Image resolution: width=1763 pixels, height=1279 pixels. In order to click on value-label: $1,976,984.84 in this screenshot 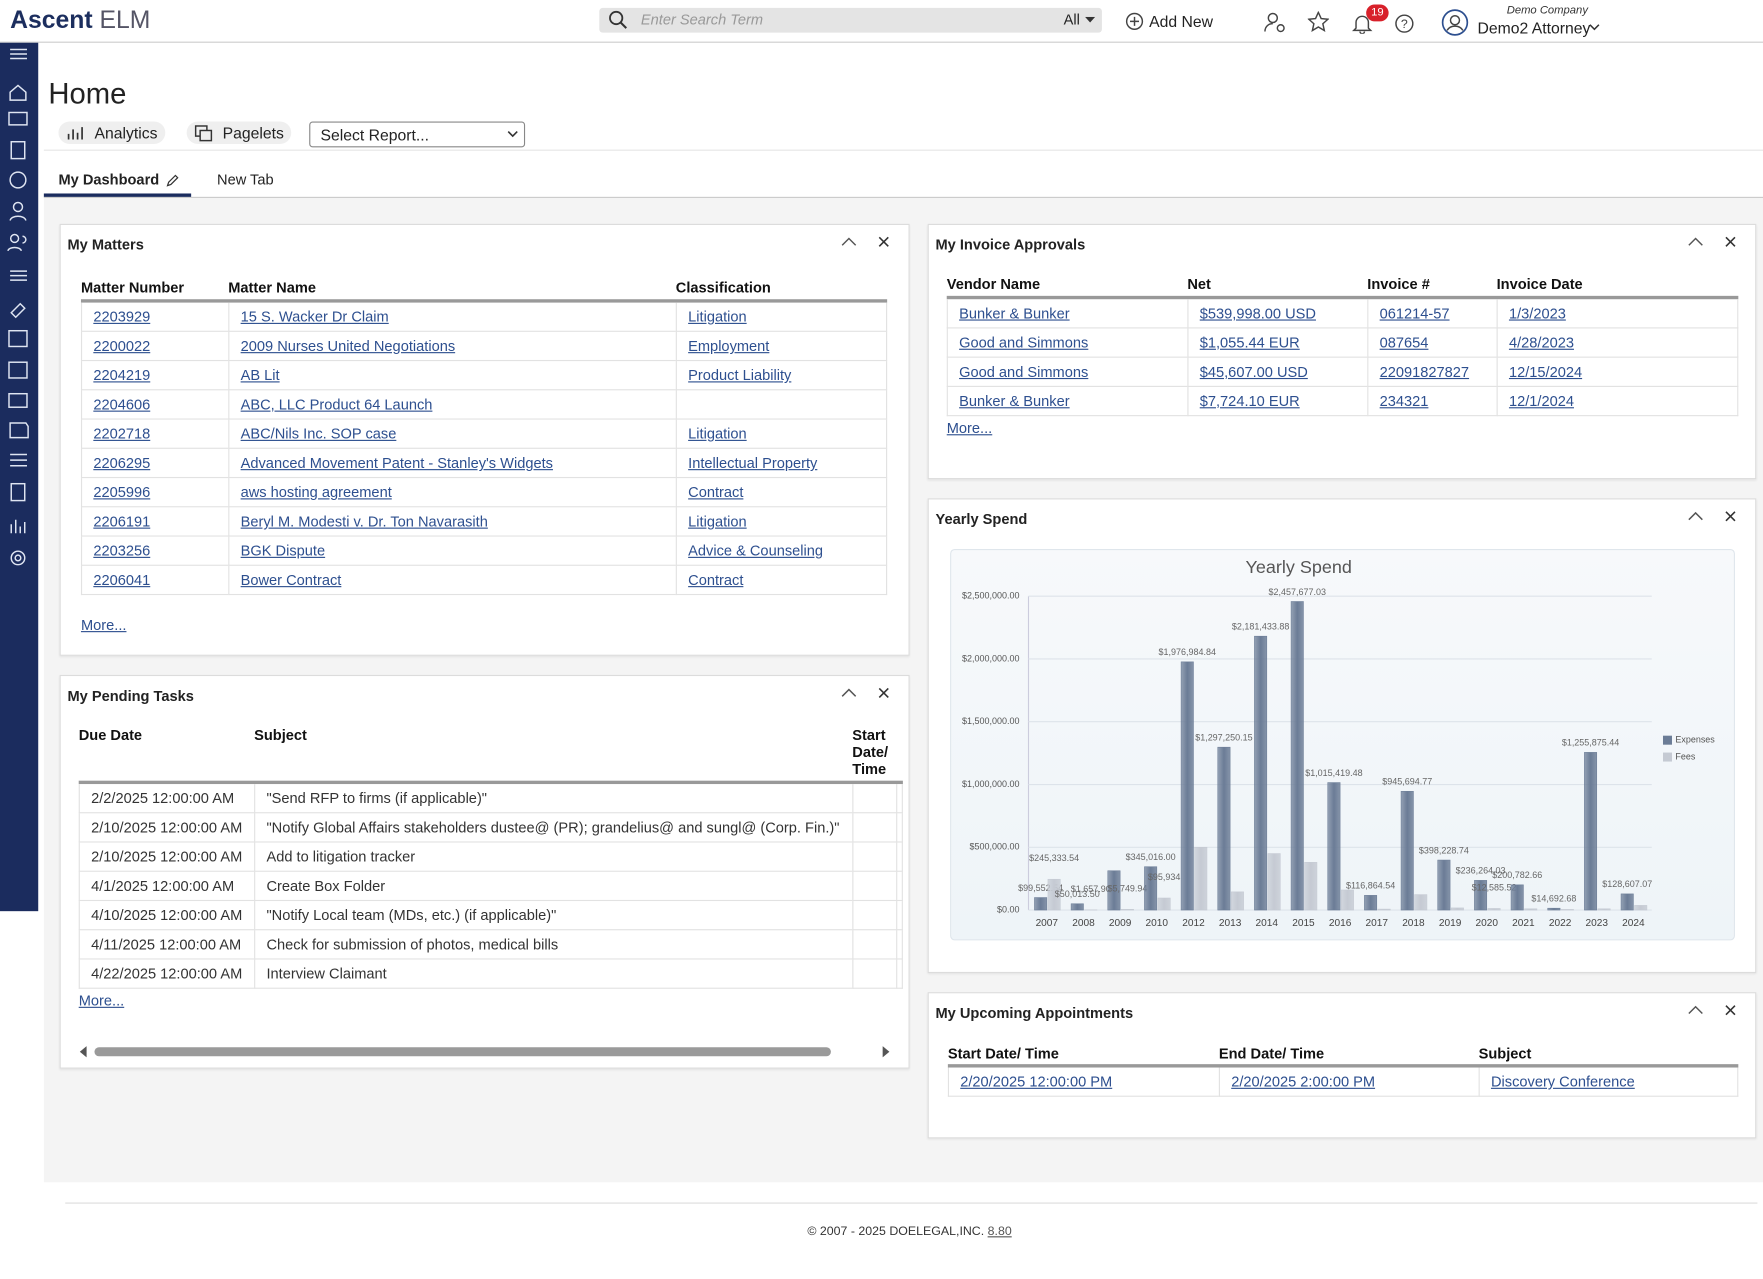, I will do `click(1187, 652)`.